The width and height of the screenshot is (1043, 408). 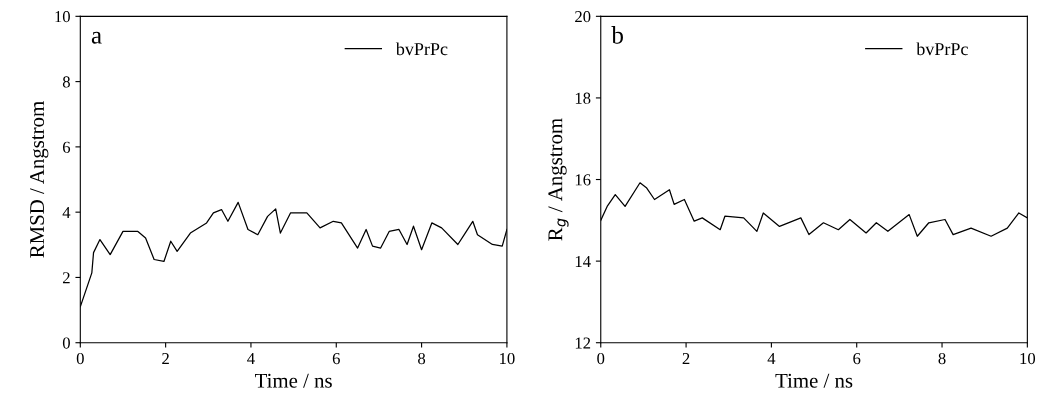 I want to click on y-tick-label: 2, so click(x=66, y=278).